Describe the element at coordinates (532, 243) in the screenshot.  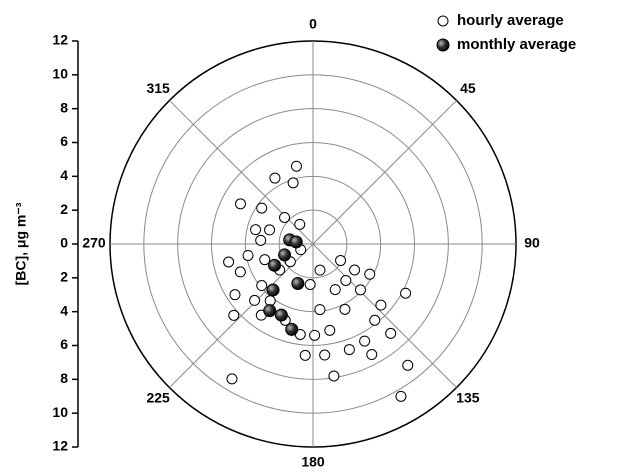
I see `angle-tick-label: 90` at that location.